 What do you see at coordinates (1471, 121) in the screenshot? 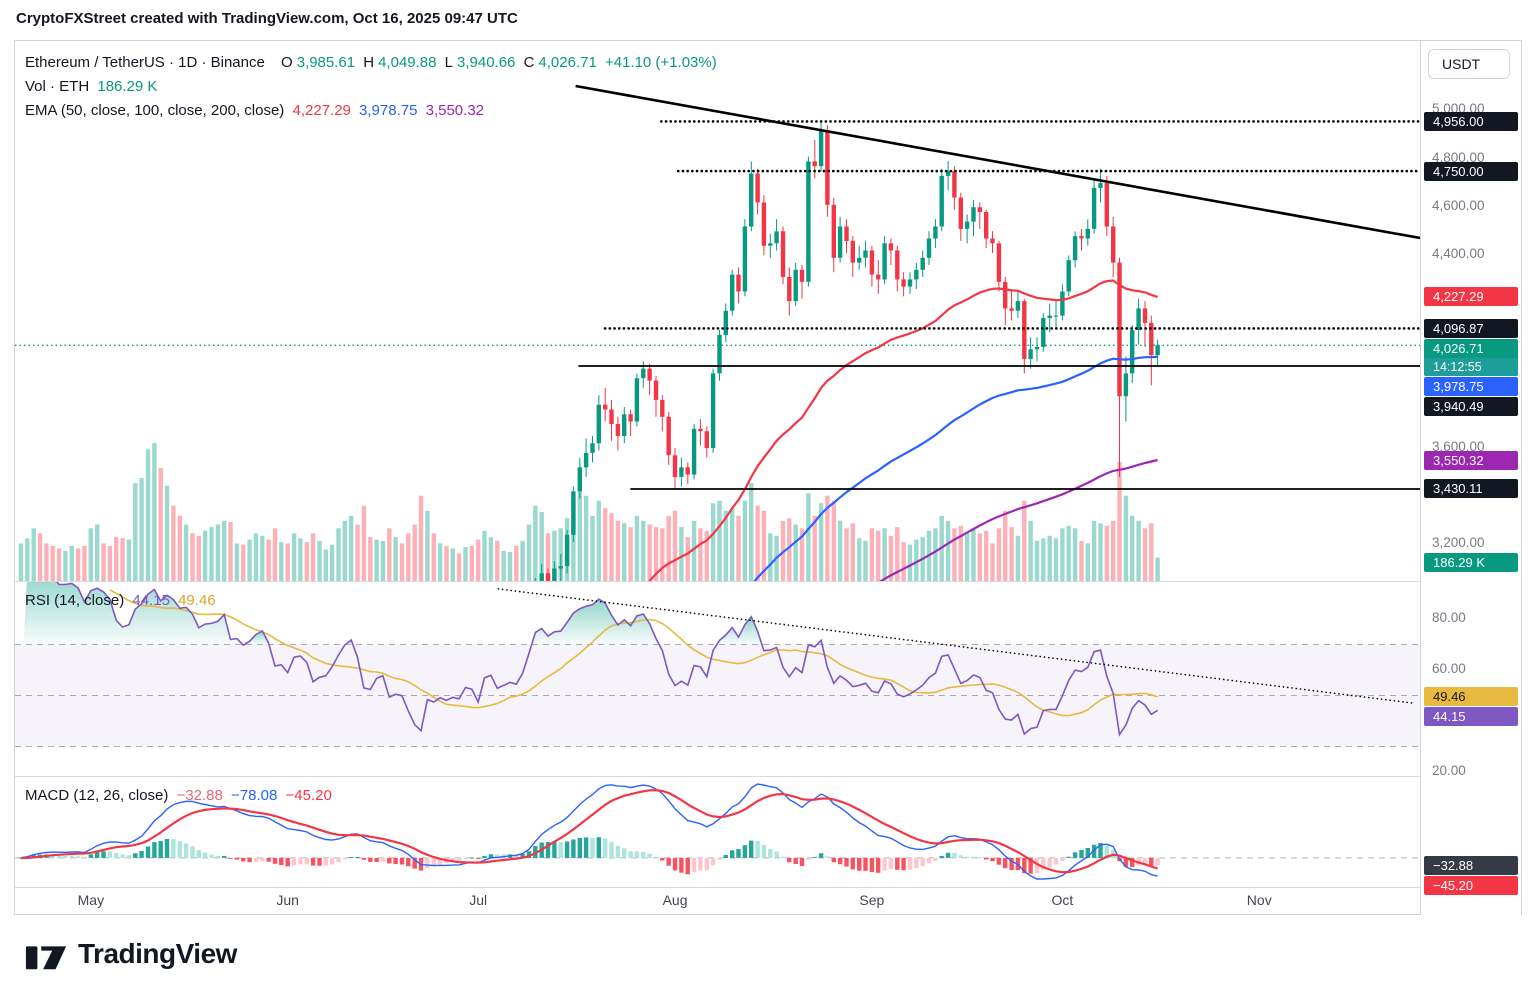
I see `price-tag: 4,956.00` at bounding box center [1471, 121].